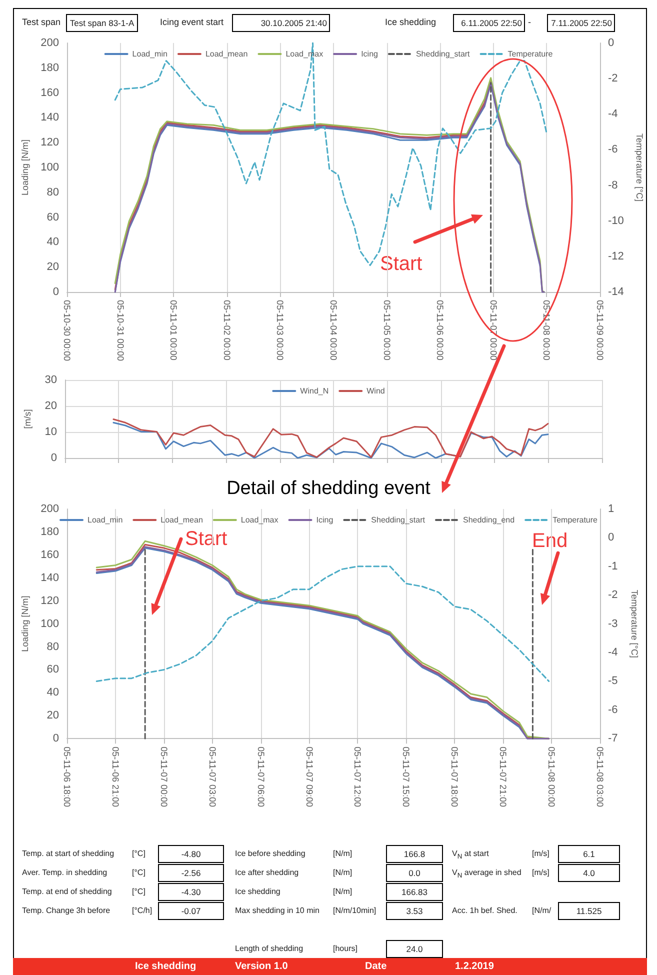  I want to click on text: Temp. at end of shedding, so click(67, 892).